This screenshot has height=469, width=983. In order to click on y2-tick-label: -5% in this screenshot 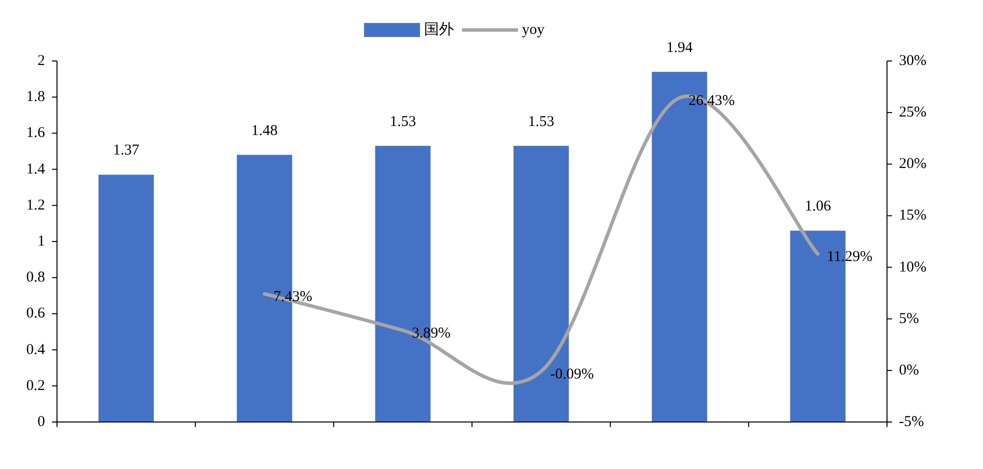, I will do `click(911, 422)`.